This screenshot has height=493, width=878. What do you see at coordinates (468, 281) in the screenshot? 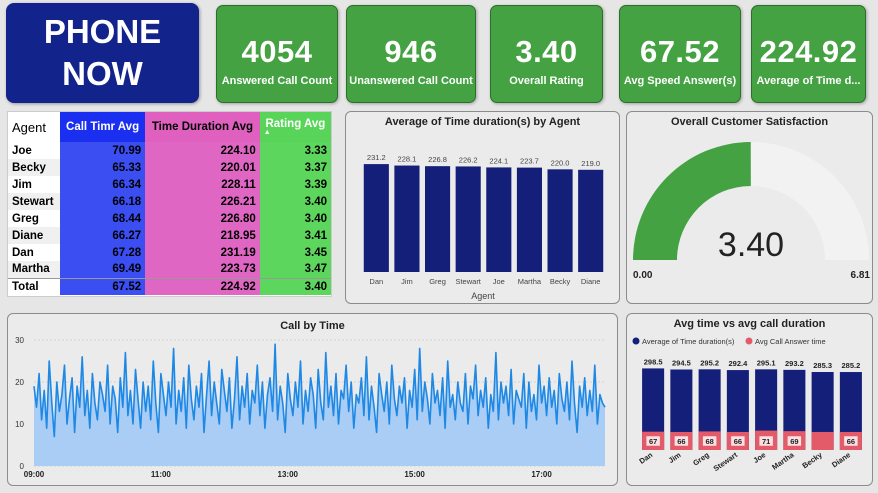
I see `x-tick-label: Stewart` at bounding box center [468, 281].